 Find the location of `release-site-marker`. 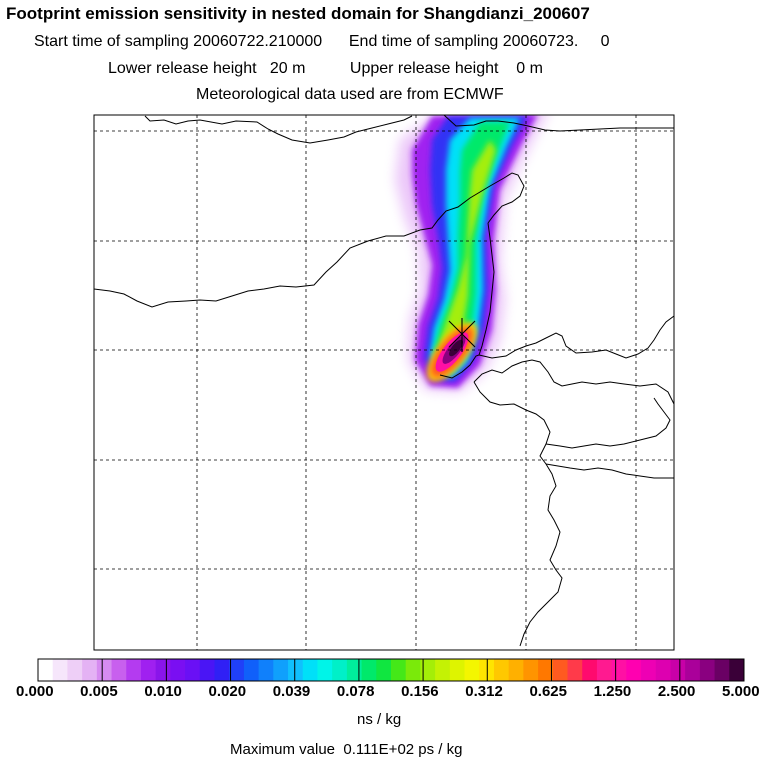

release-site-marker is located at coordinates (462, 335).